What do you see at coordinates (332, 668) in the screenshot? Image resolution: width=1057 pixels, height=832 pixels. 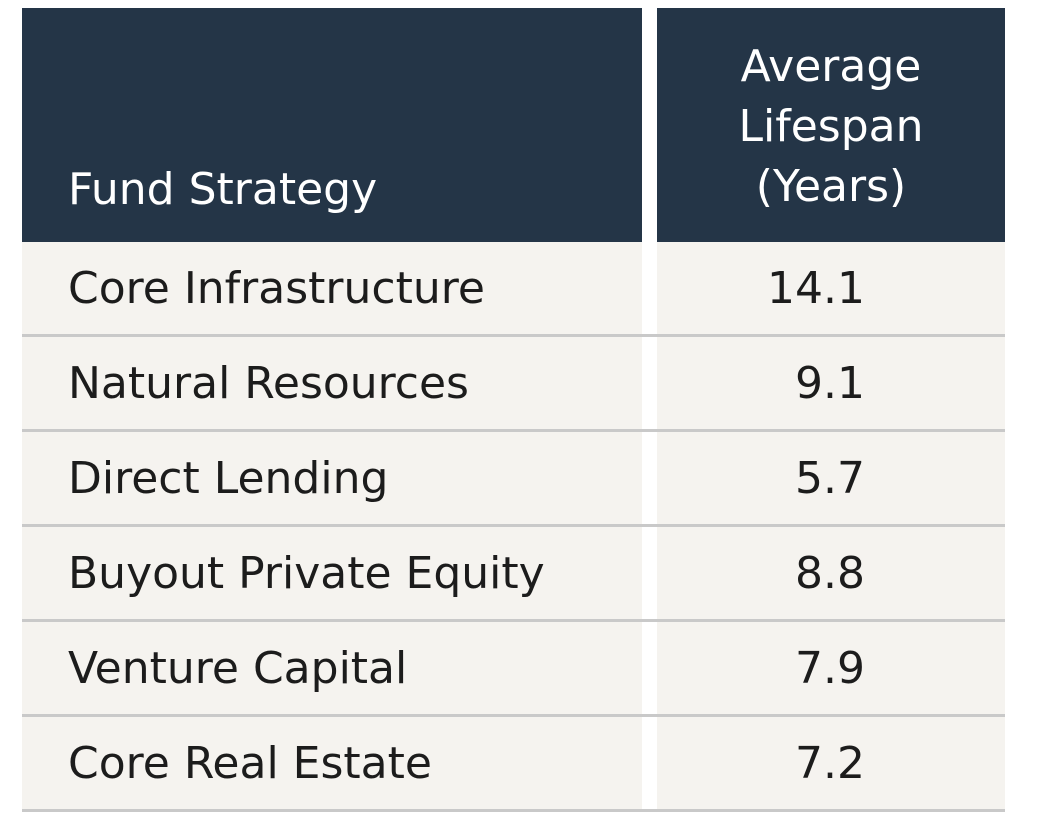 I see `row-strategy: Venture Capital` at bounding box center [332, 668].